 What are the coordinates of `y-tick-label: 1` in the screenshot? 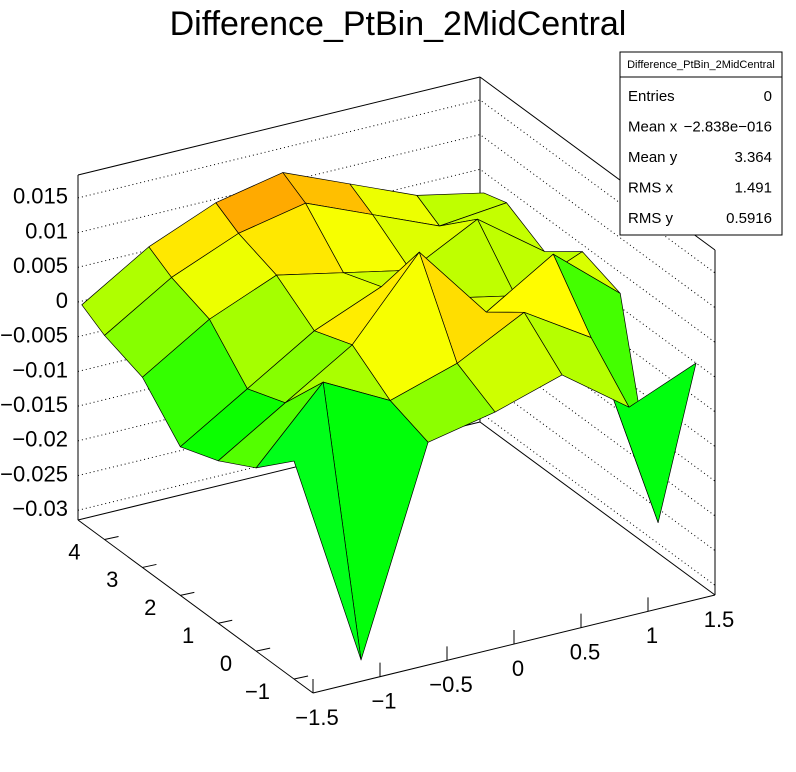 It's located at (188, 635).